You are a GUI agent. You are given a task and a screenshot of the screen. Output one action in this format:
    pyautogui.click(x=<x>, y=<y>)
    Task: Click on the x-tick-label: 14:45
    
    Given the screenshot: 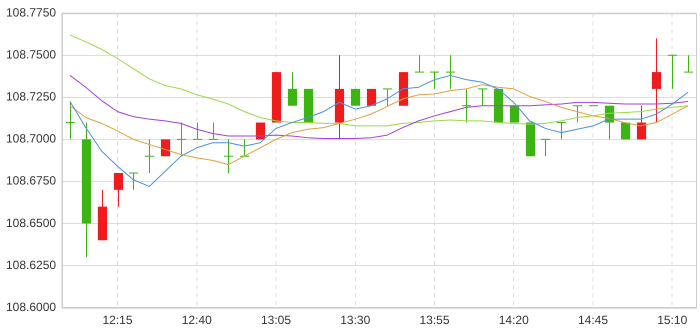 What is the action you would take?
    pyautogui.click(x=593, y=320)
    